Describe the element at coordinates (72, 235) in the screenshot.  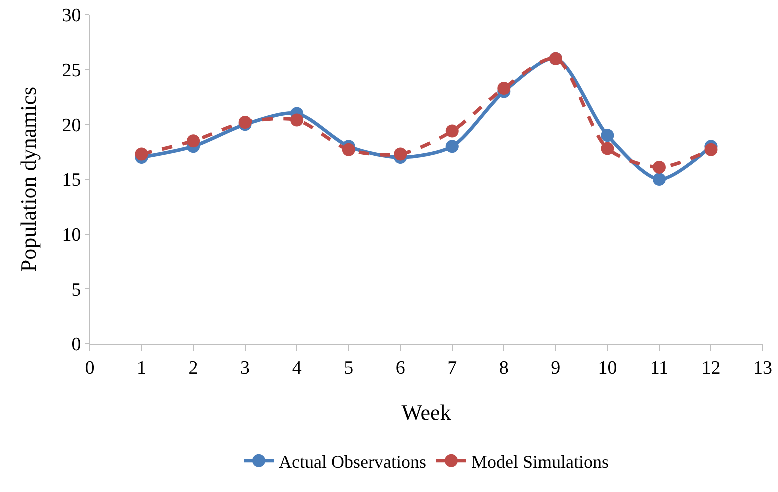
I see `y-tick-label: 10` at that location.